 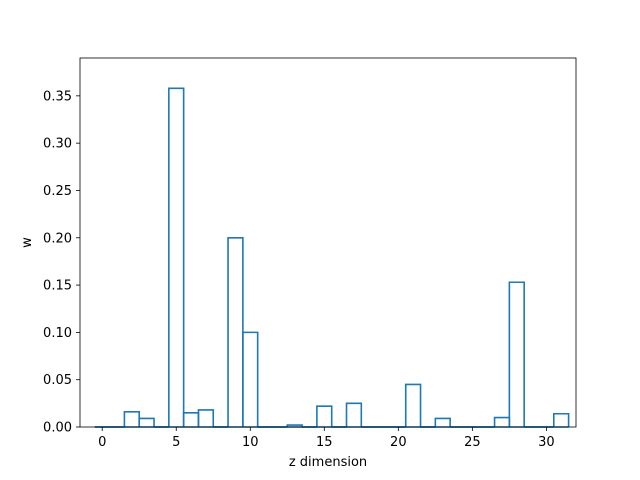 What do you see at coordinates (57, 144) in the screenshot?
I see `y-tick-label: 0.30` at bounding box center [57, 144].